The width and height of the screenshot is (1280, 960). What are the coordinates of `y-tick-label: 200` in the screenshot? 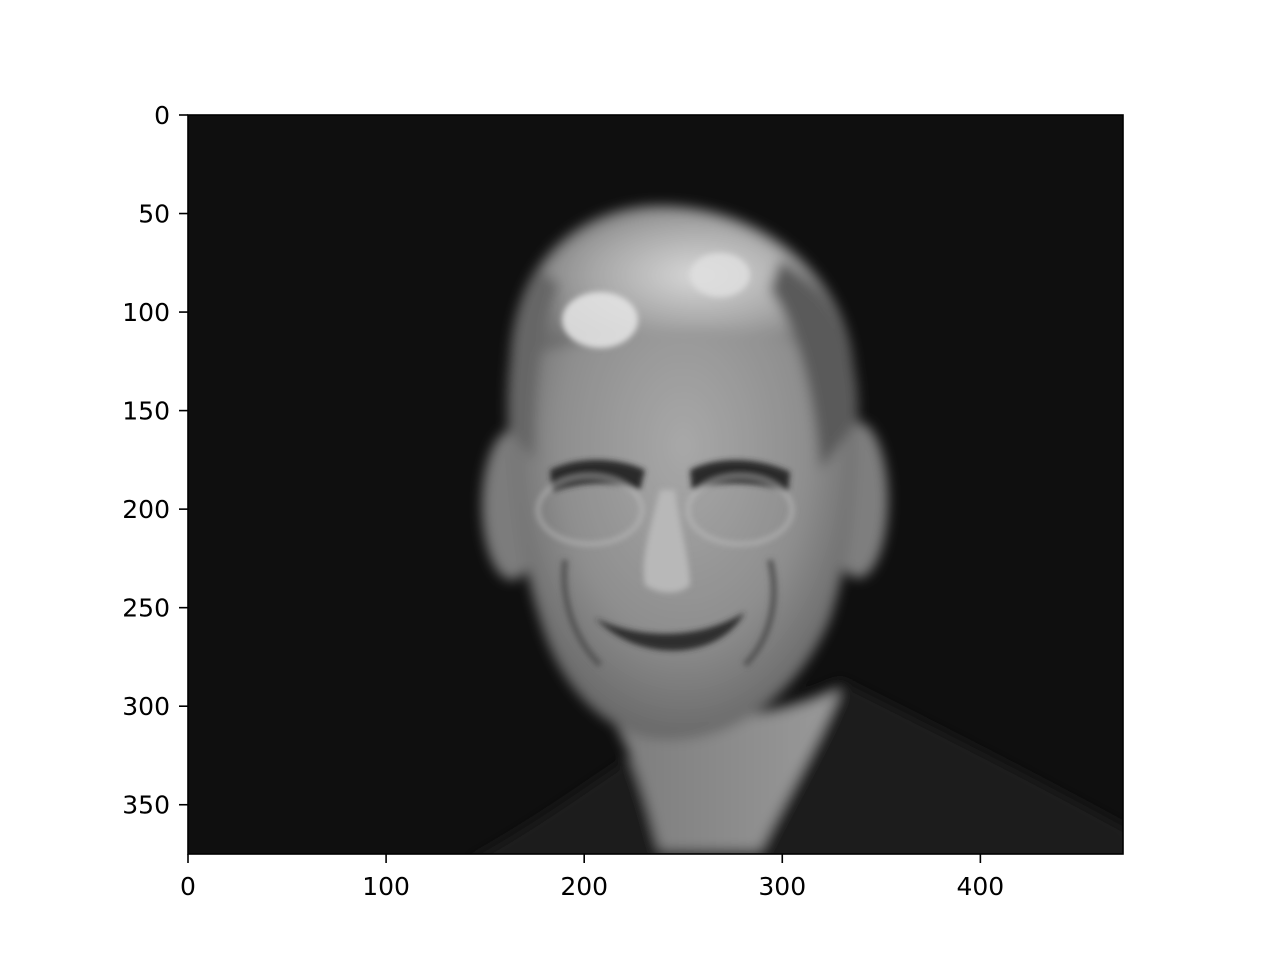 It's located at (146, 509).